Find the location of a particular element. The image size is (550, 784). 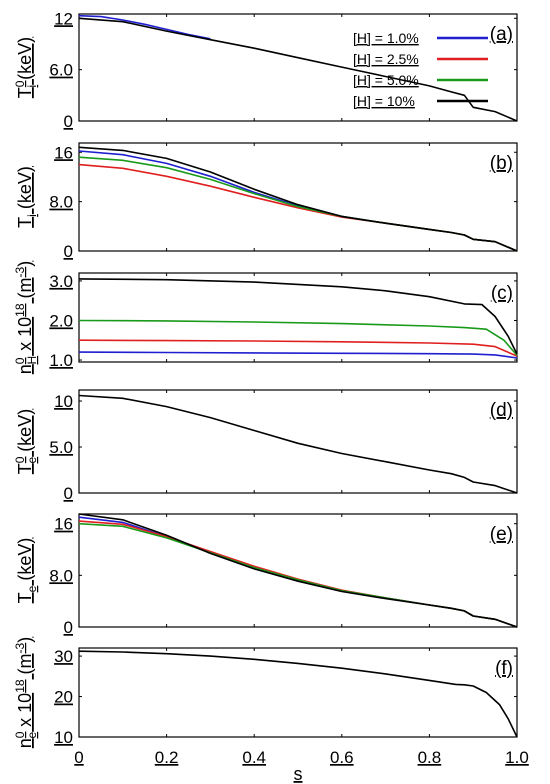

y-tick-label: 12 is located at coordinates (63, 18).